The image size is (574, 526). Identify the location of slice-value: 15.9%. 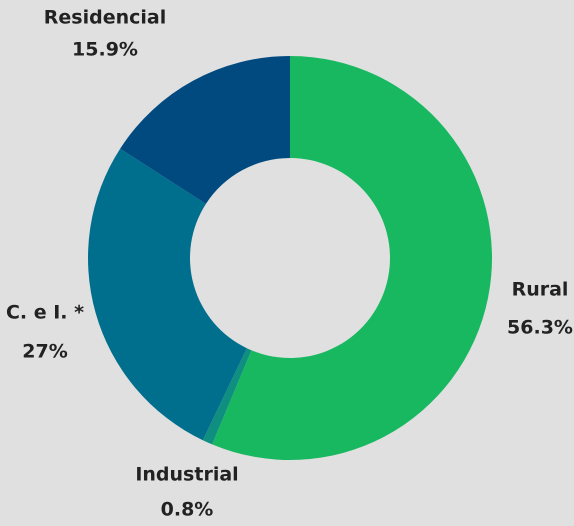
(105, 50).